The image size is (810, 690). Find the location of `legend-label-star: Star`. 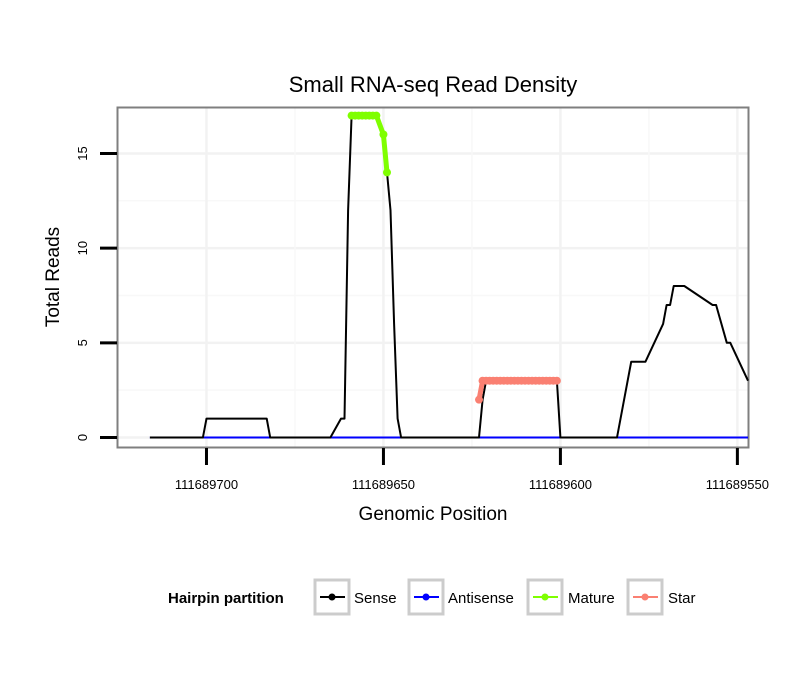

legend-label-star: Star is located at coordinates (682, 598).